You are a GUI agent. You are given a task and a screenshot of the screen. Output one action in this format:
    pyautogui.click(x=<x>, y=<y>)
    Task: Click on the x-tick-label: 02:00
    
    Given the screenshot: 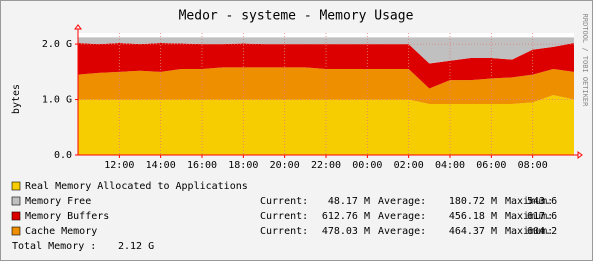 What is the action you would take?
    pyautogui.click(x=409, y=165)
    